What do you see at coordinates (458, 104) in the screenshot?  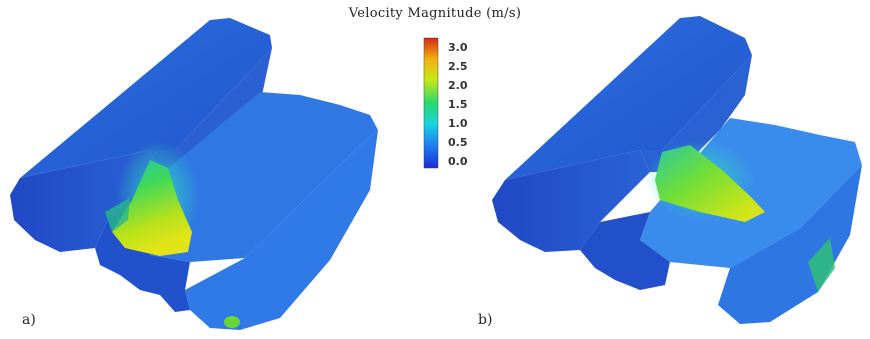 I see `colorbar-tick-1-5: 1.5` at bounding box center [458, 104].